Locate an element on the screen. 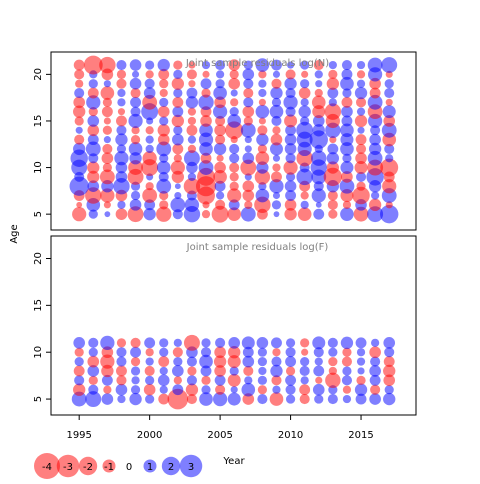 Image resolution: width=480 pixels, height=484 pixels. legend-label: -2 is located at coordinates (88, 467).